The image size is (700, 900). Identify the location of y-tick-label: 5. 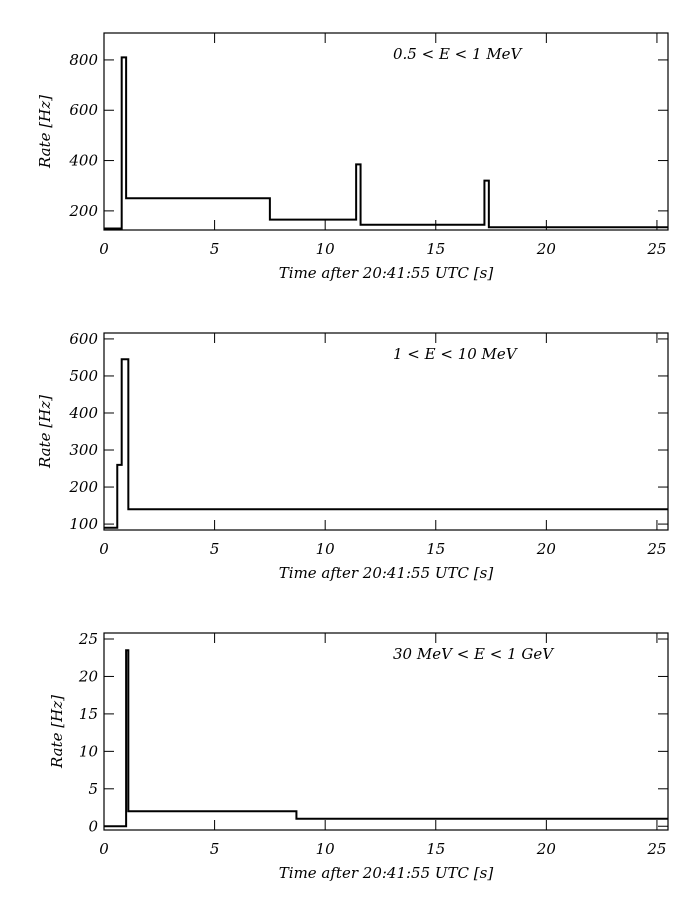
(93, 789).